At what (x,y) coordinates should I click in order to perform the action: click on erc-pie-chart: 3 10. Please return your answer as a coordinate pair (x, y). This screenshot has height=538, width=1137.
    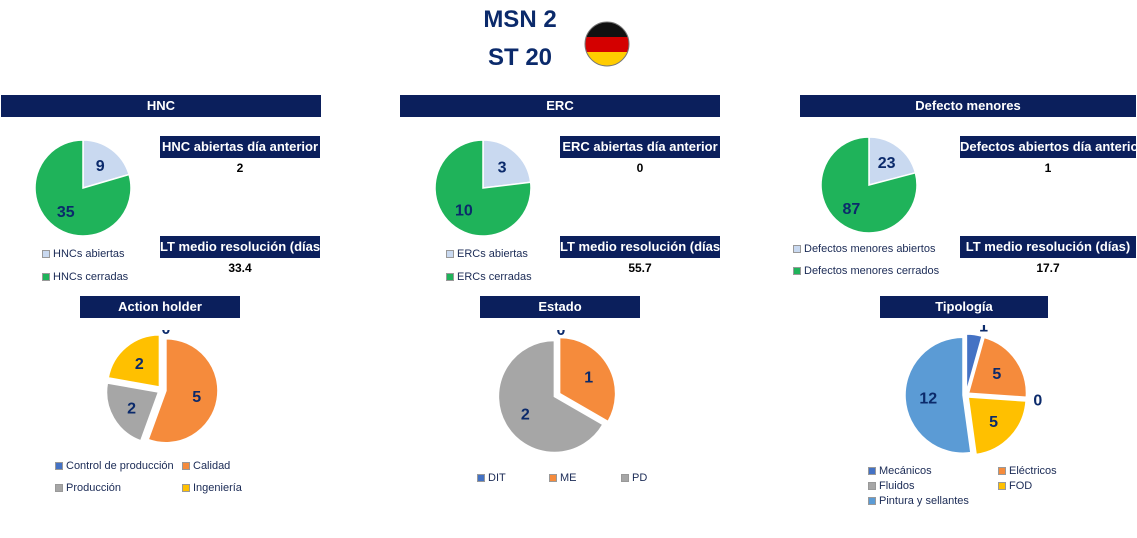
    Looking at the image, I should click on (483, 188).